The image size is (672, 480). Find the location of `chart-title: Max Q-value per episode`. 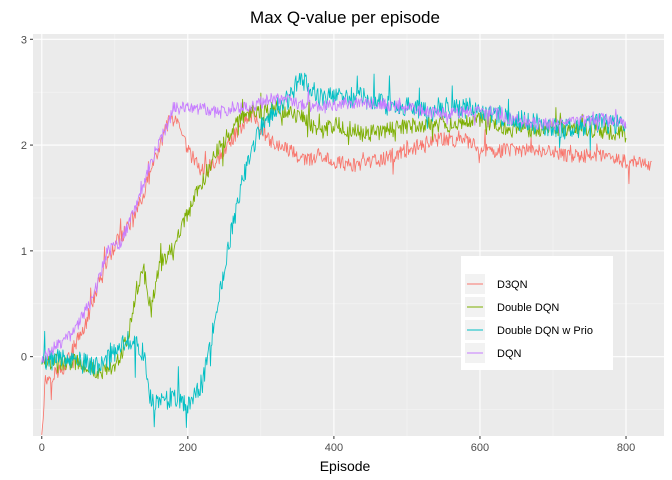

chart-title: Max Q-value per episode is located at coordinates (345, 17).